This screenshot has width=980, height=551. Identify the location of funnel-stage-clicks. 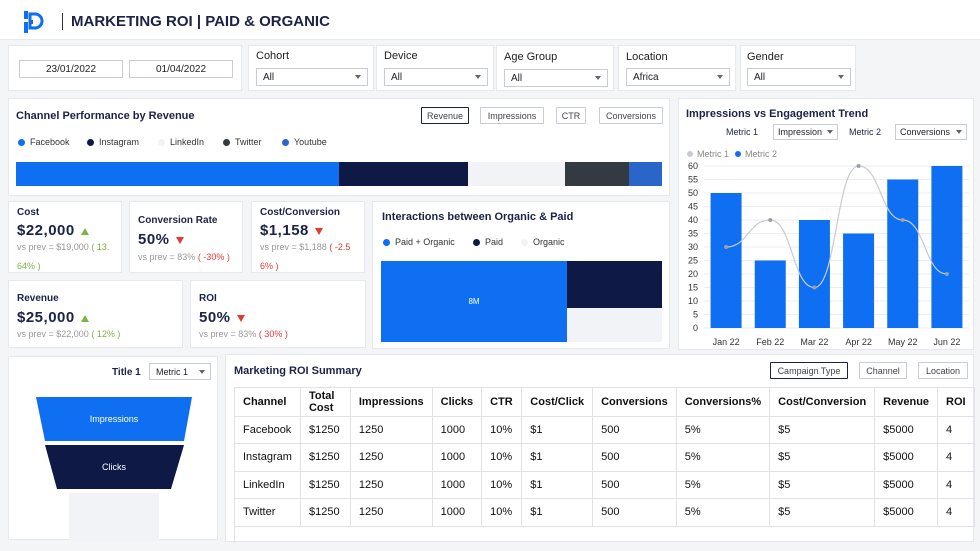
(114, 467).